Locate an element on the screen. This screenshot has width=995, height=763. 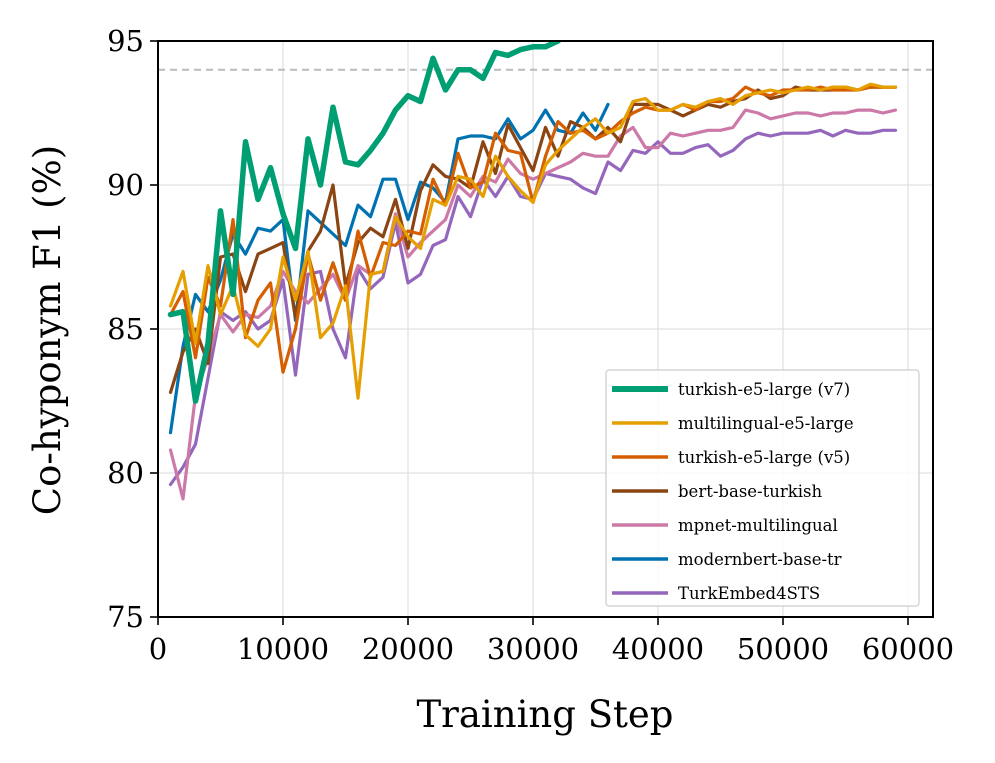
legend-label: multilingual-e5-large is located at coordinates (766, 423).